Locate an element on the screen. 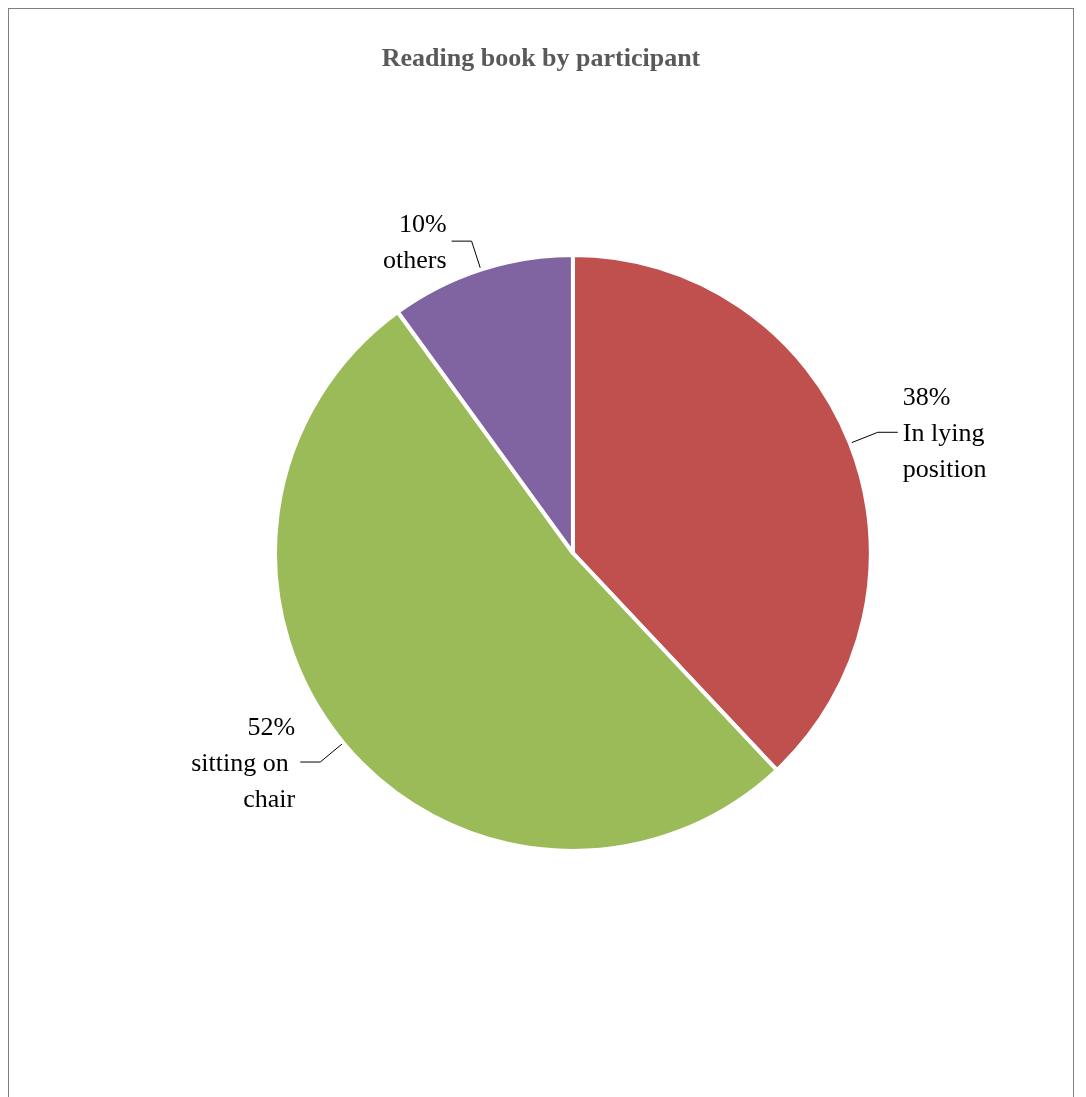 This screenshot has width=1086, height=1097. slice-label: others is located at coordinates (415, 259).